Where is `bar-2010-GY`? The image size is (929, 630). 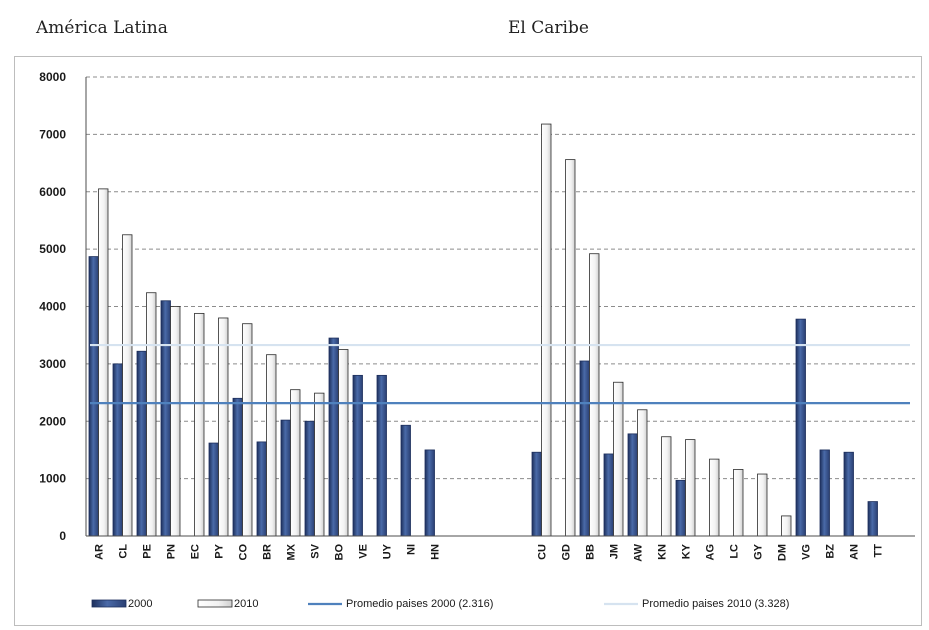
bar-2010-GY is located at coordinates (762, 505).